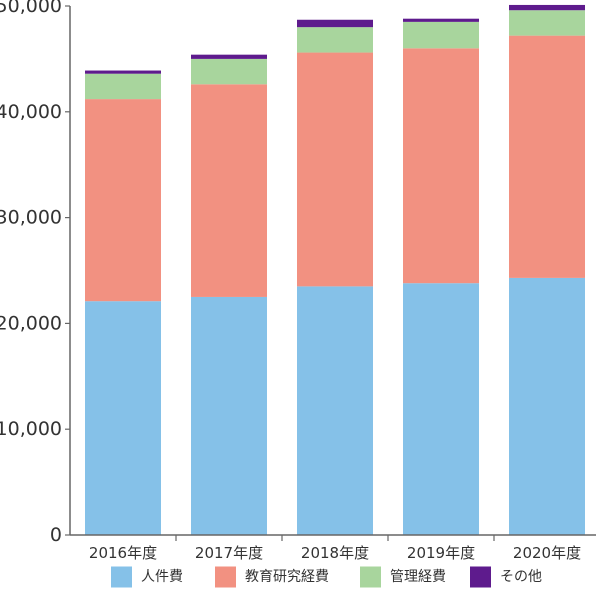  I want to click on legend-item: 教育研究経費, so click(272, 577).